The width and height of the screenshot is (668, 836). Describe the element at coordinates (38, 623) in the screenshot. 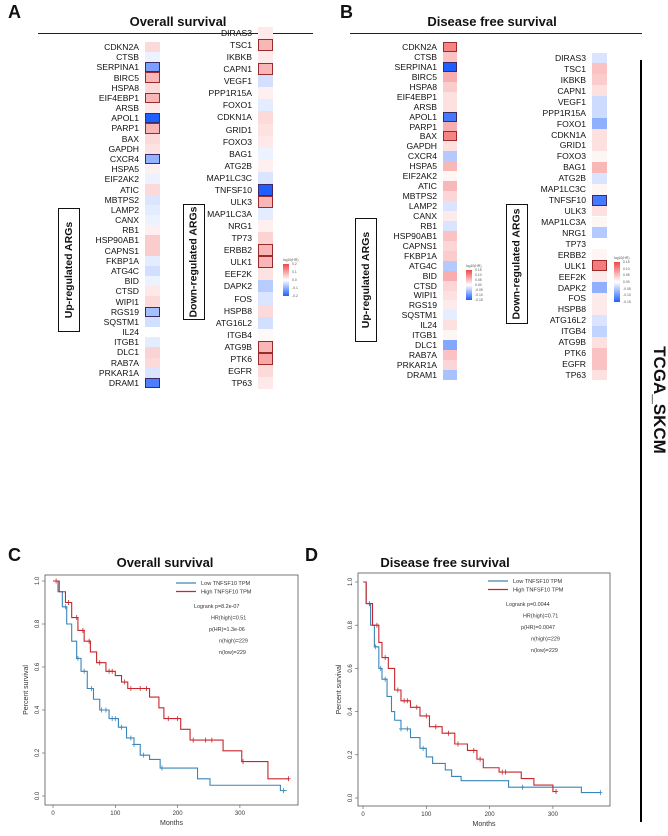

I see `y-tick-label: 0.8` at that location.